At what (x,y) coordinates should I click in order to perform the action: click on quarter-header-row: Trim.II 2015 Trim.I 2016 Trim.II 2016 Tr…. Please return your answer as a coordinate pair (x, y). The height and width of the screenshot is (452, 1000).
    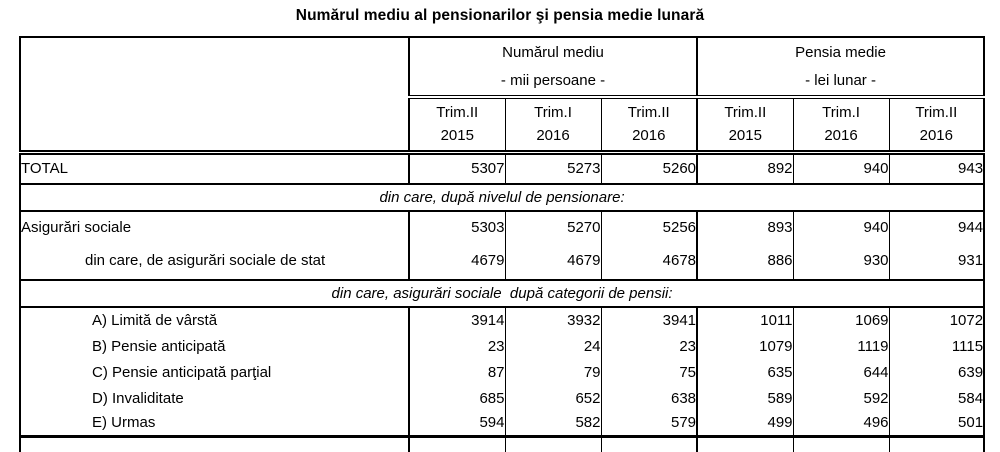
    Looking at the image, I should click on (502, 126).